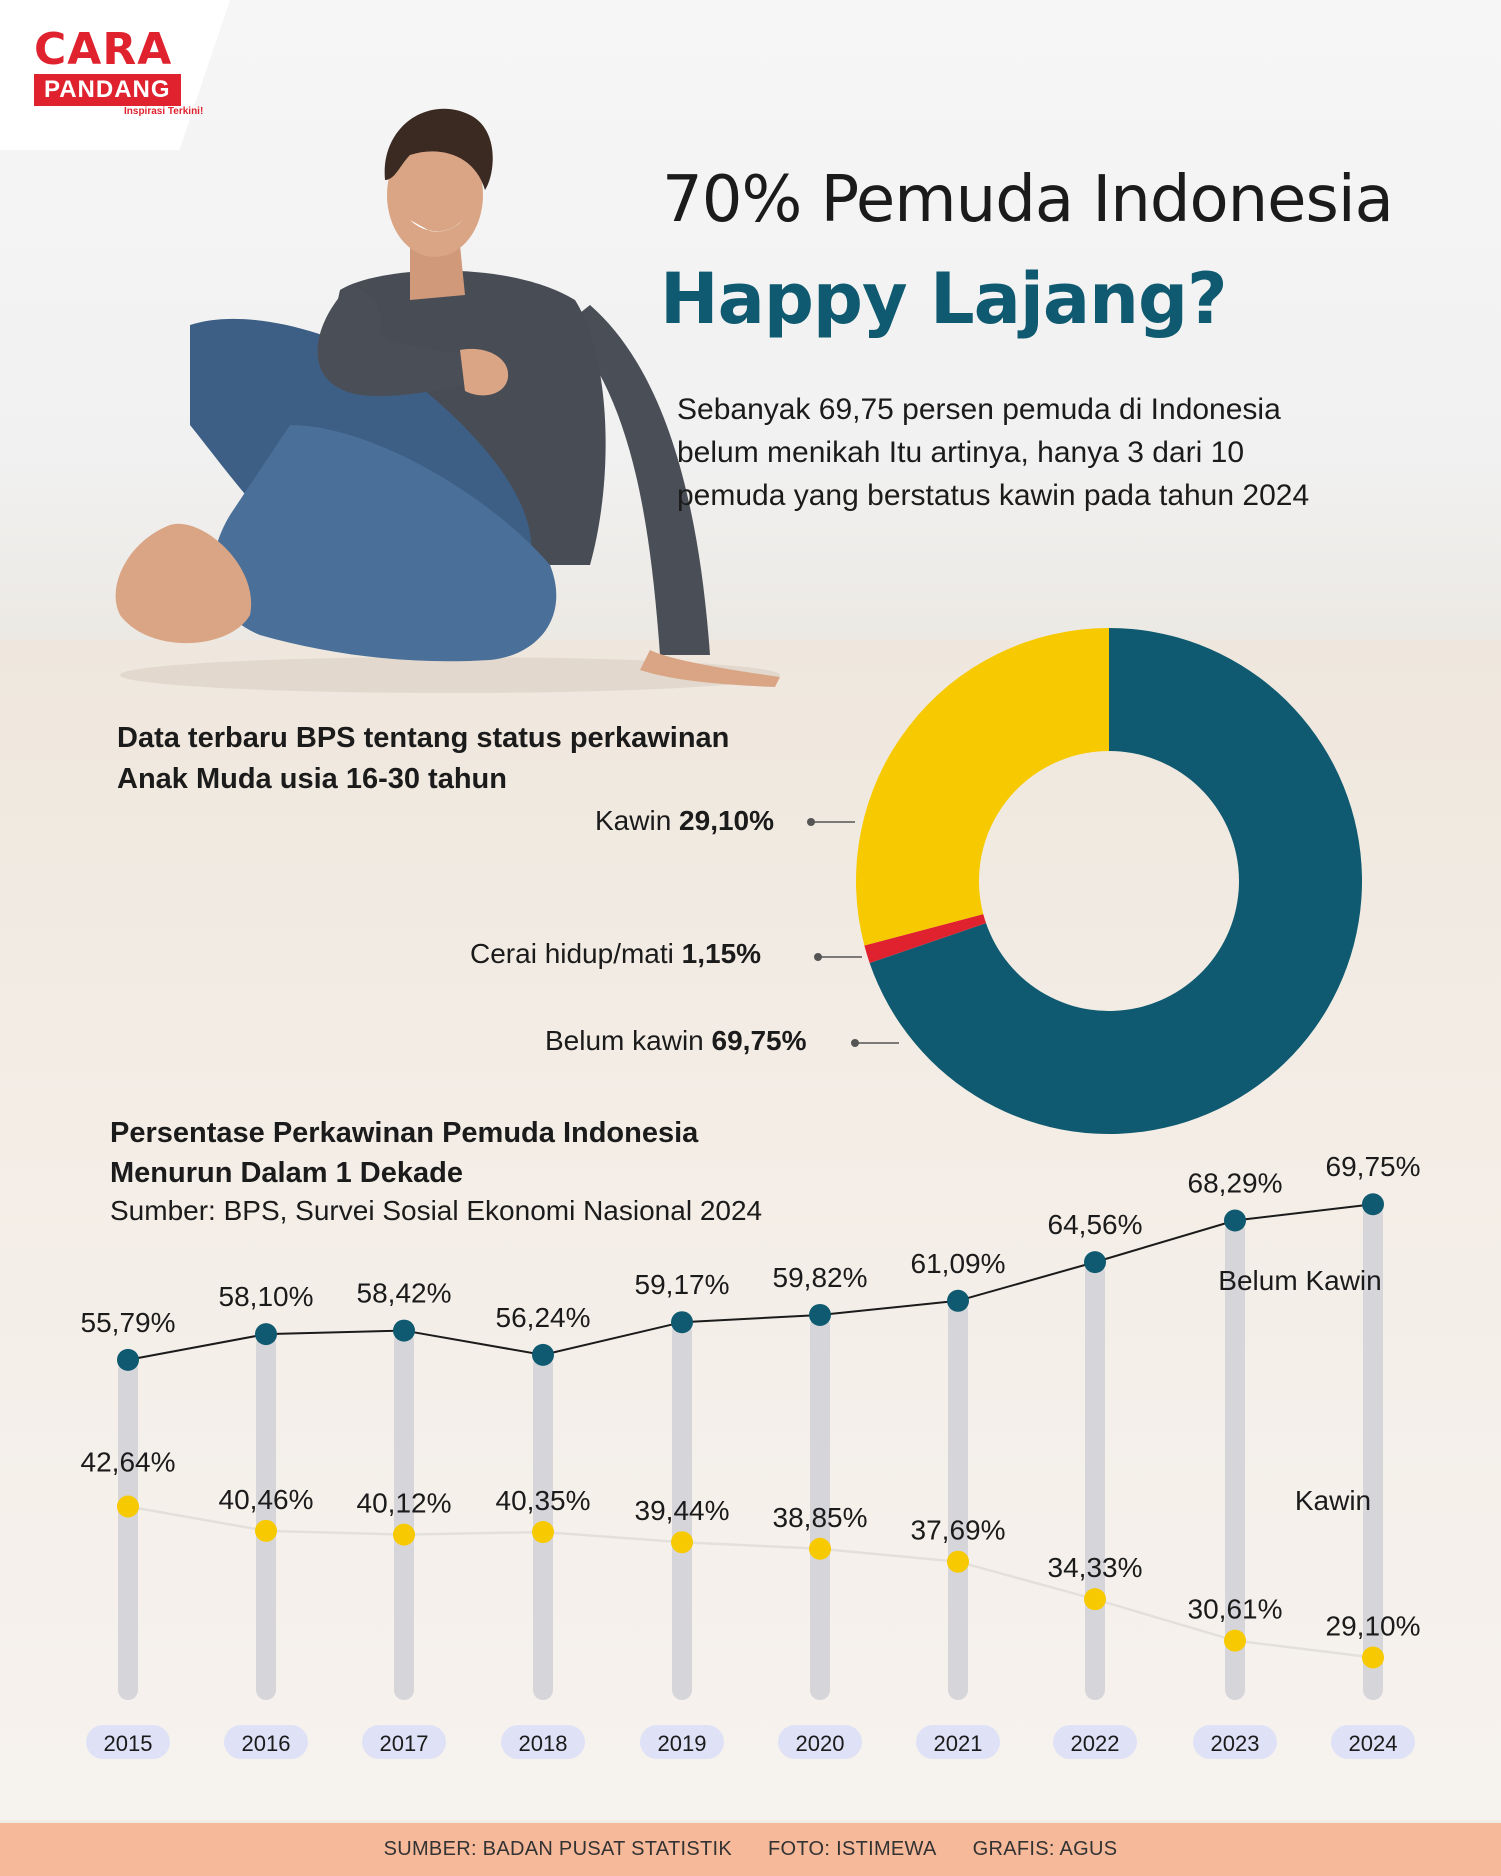 The height and width of the screenshot is (1876, 1501). I want to click on year-label-2024: 2024, so click(1373, 1743).